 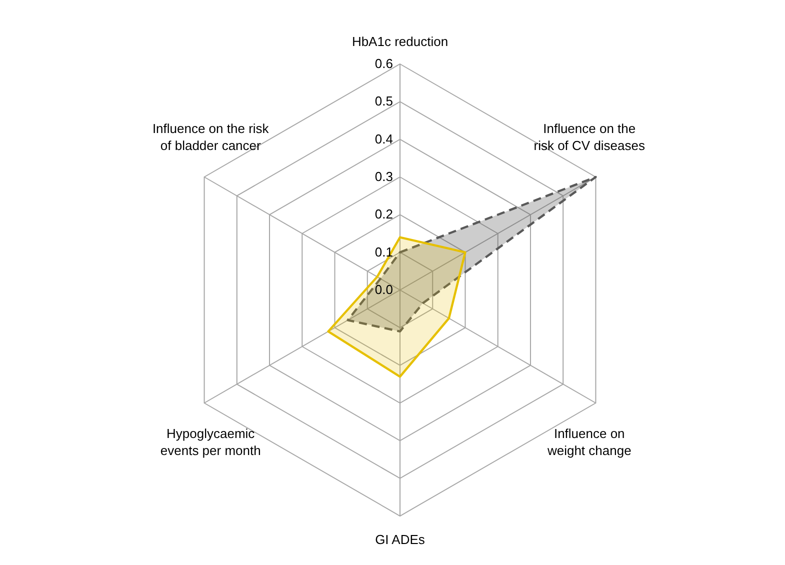 I want to click on y-tick-label: 0.6, so click(x=383, y=63).